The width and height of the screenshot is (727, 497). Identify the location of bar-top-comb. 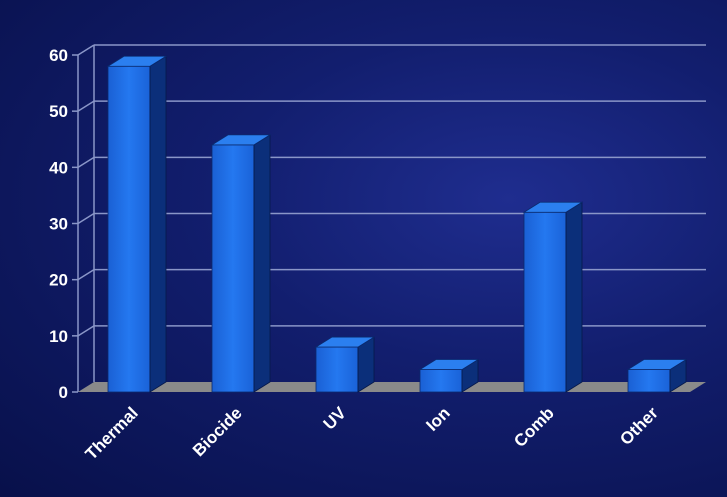
(553, 207).